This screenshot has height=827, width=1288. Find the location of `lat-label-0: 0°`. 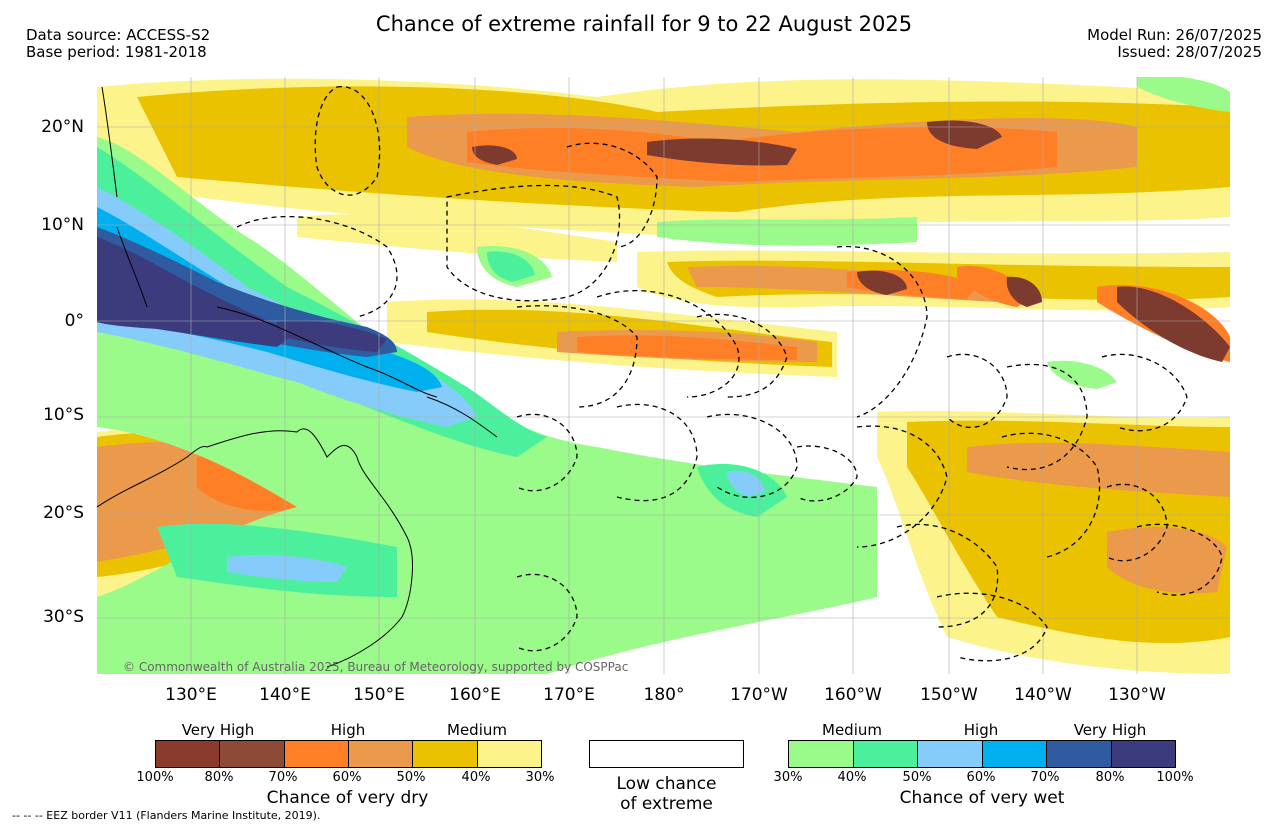

lat-label-0: 0° is located at coordinates (74, 321).